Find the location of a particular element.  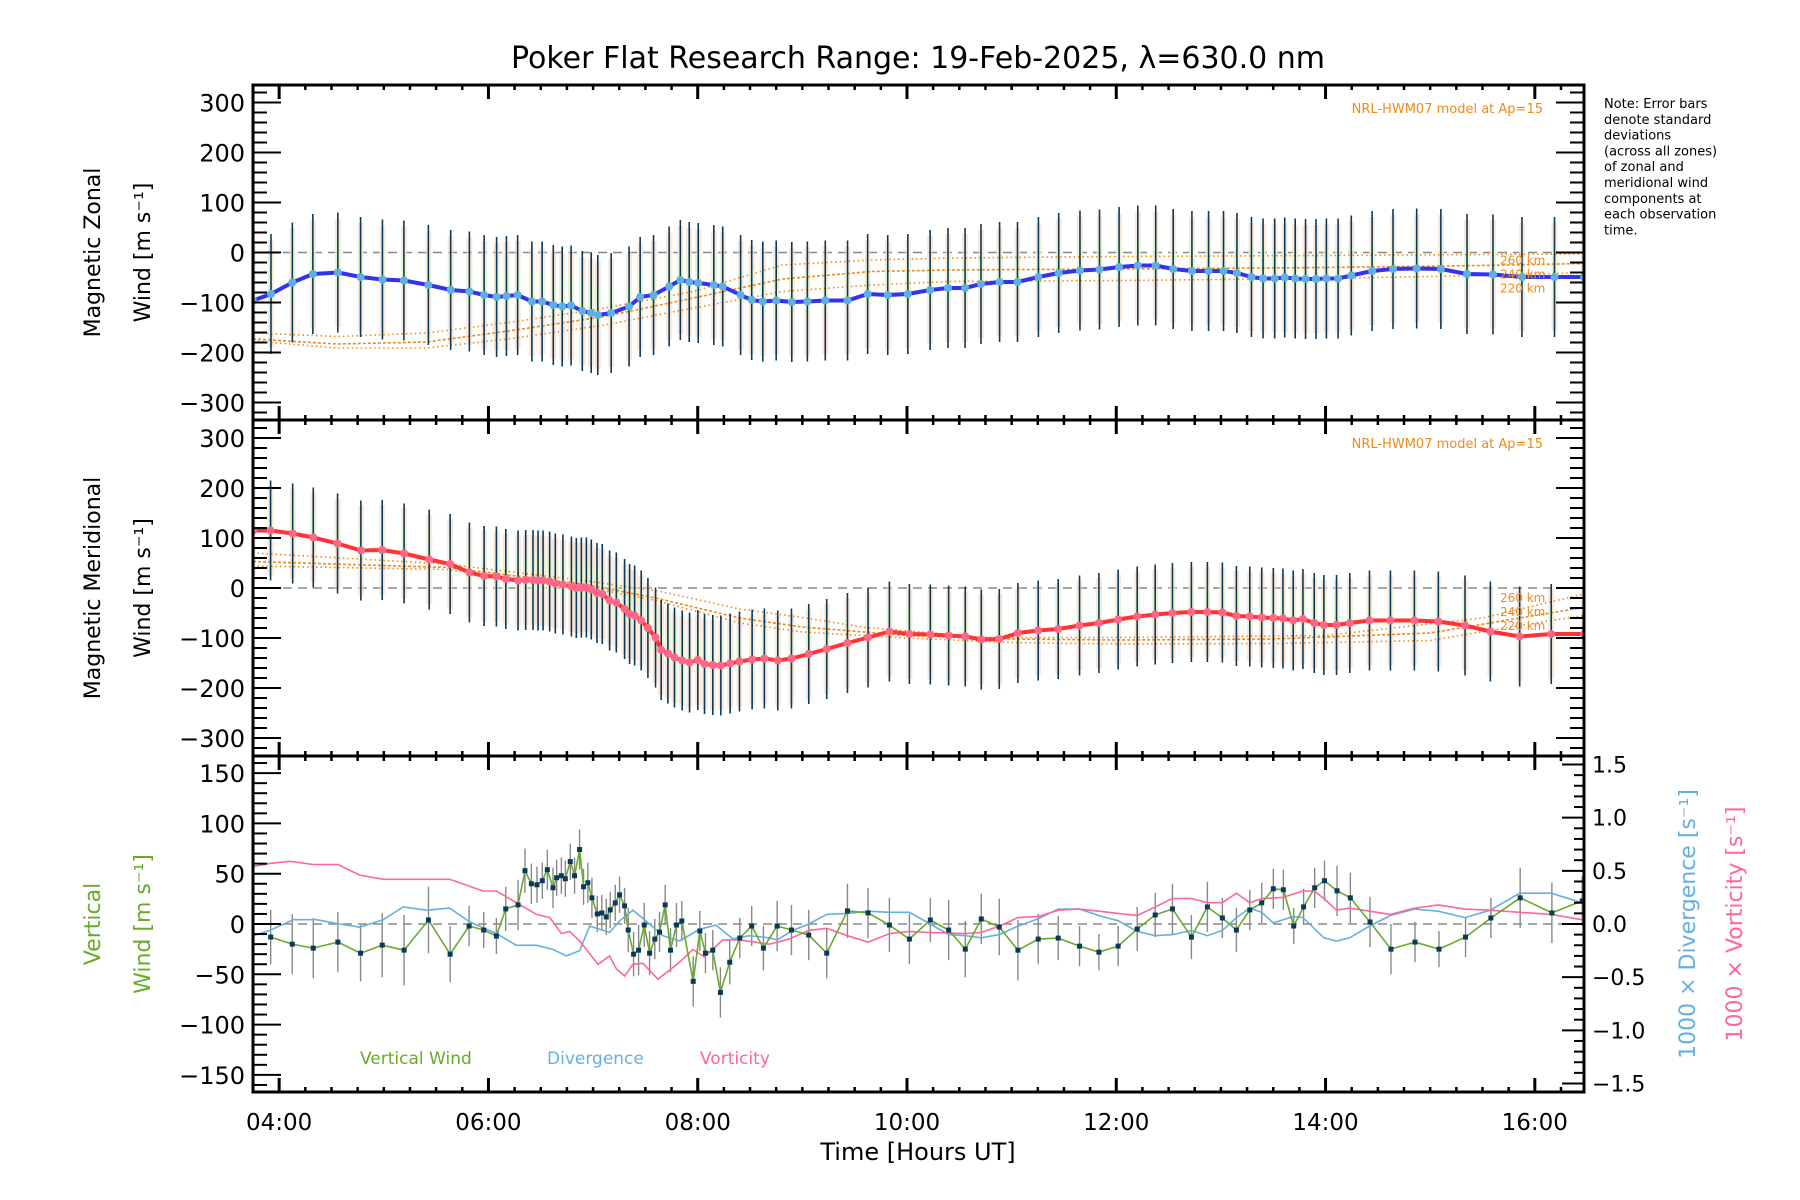

y-tick-label: −200 is located at coordinates (212, 689).